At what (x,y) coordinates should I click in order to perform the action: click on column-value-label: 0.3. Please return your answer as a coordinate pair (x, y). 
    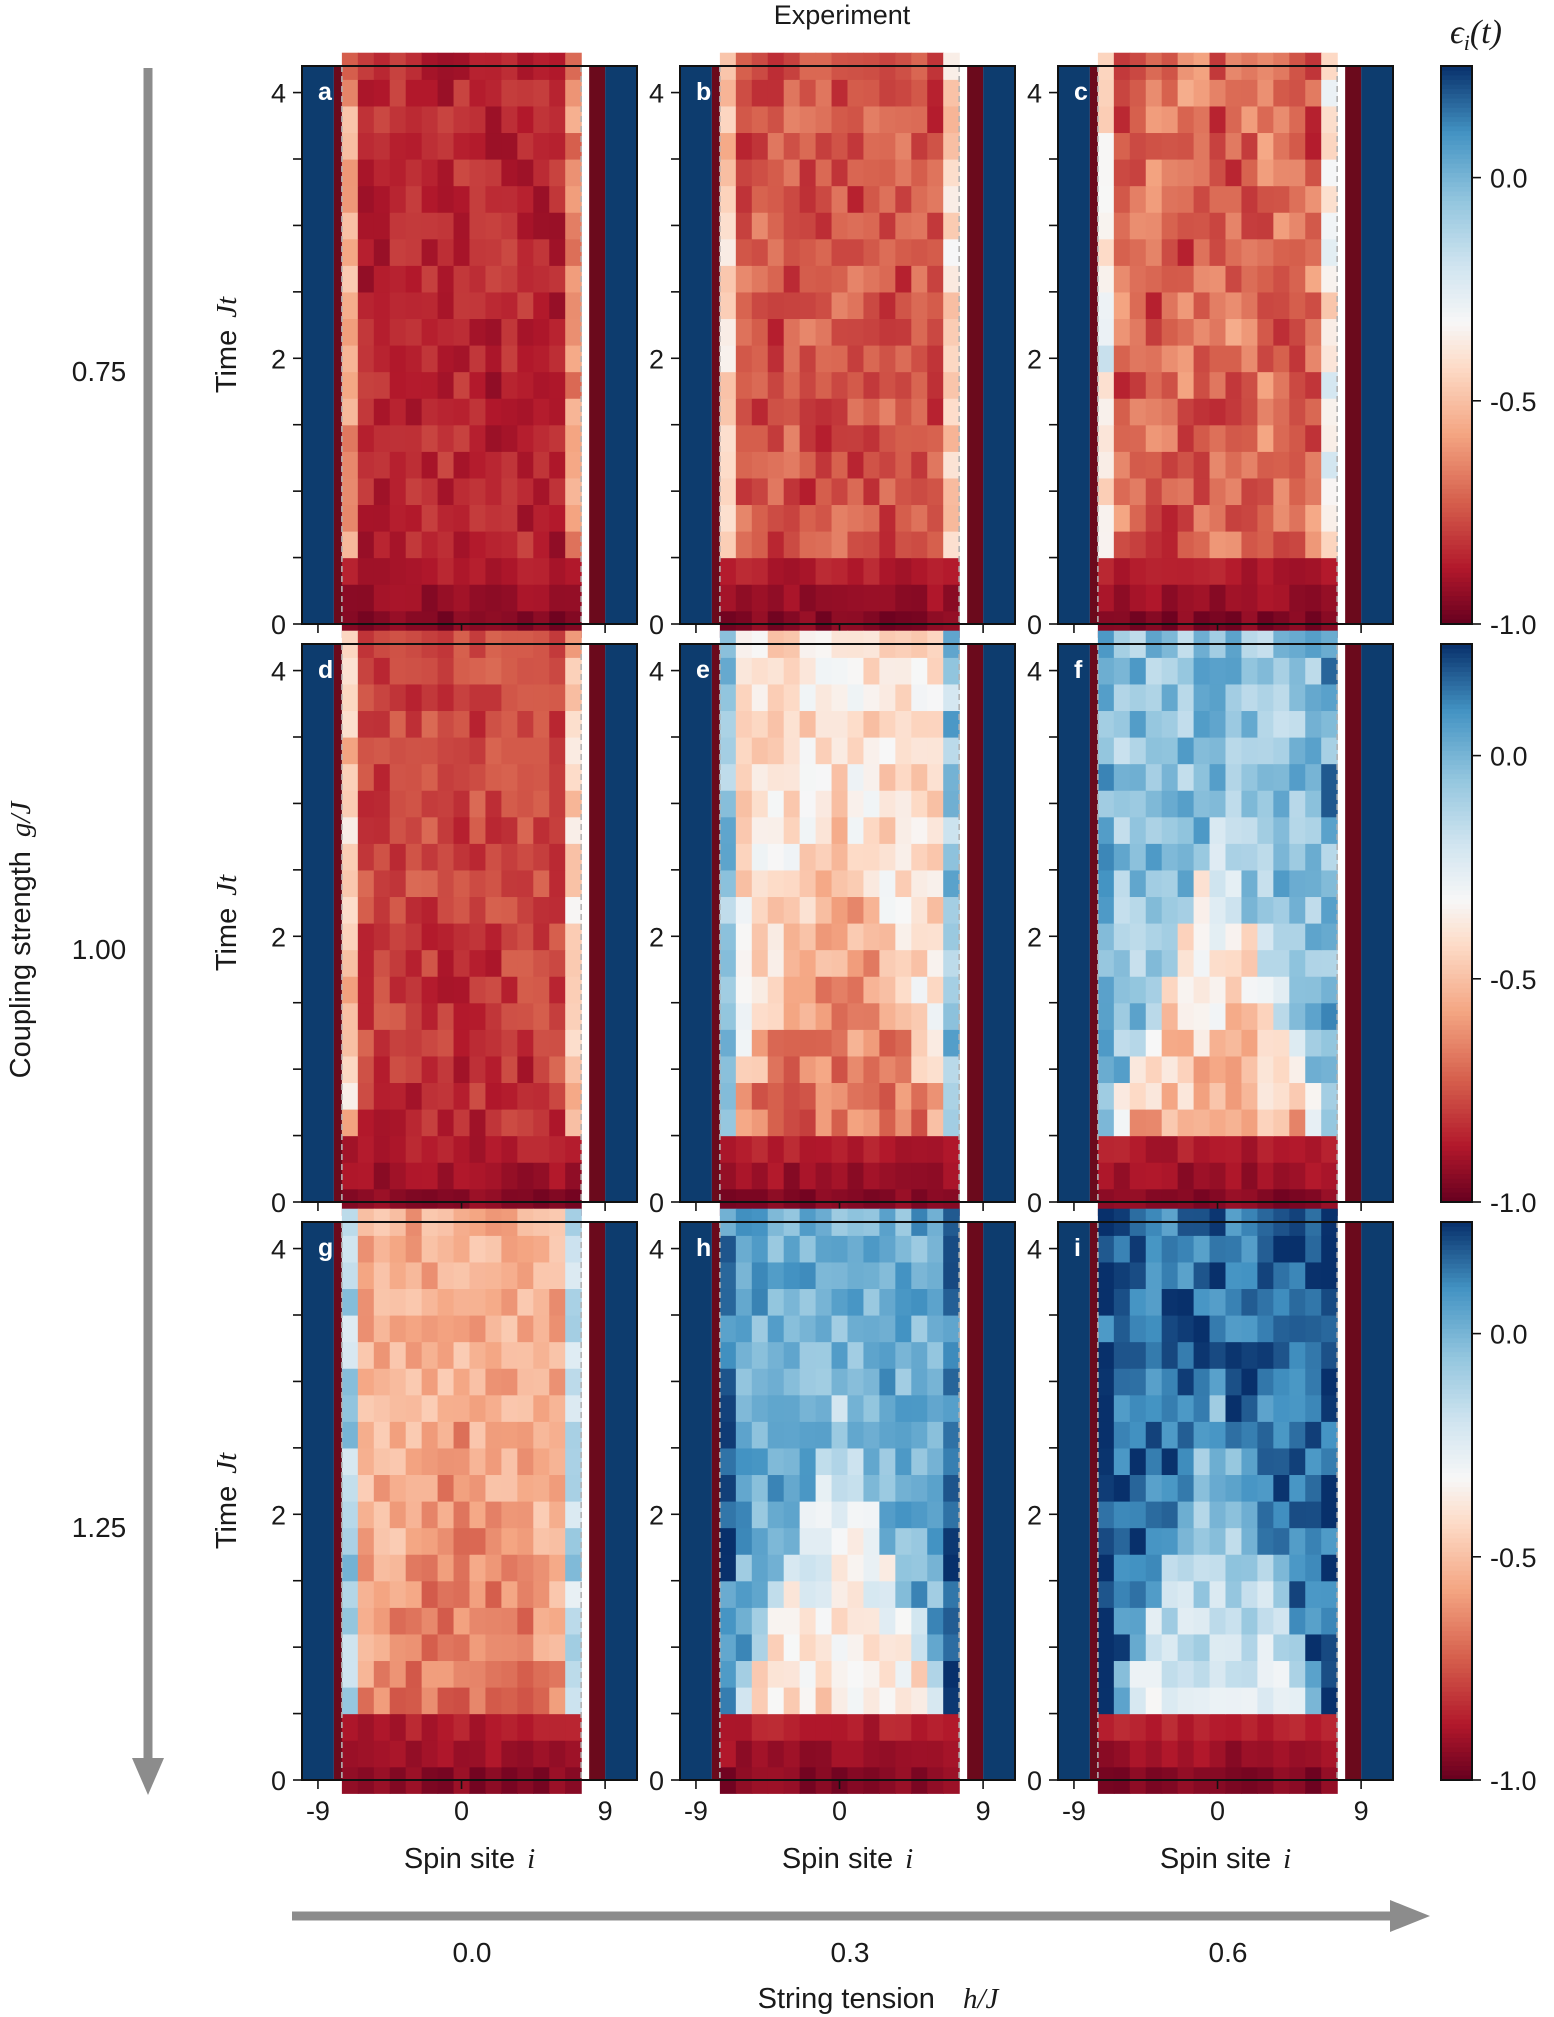
    Looking at the image, I should click on (850, 1952).